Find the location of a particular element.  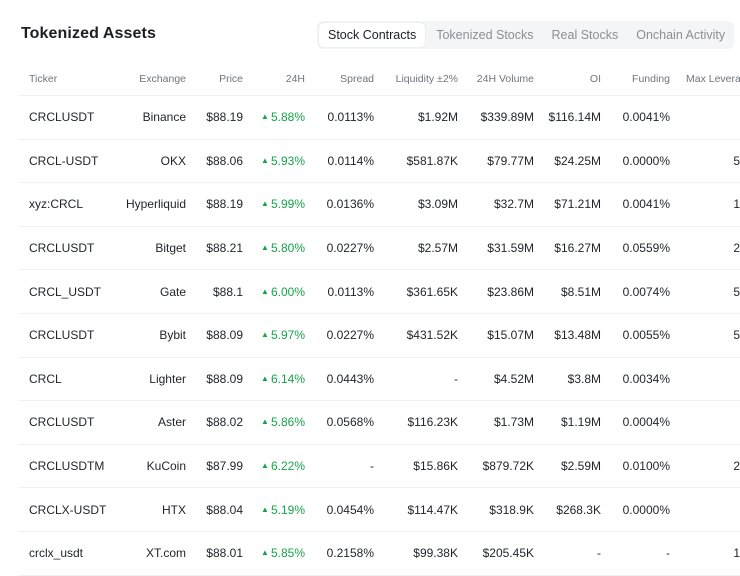

liquidity-cell: $114.47K is located at coordinates (433, 509).